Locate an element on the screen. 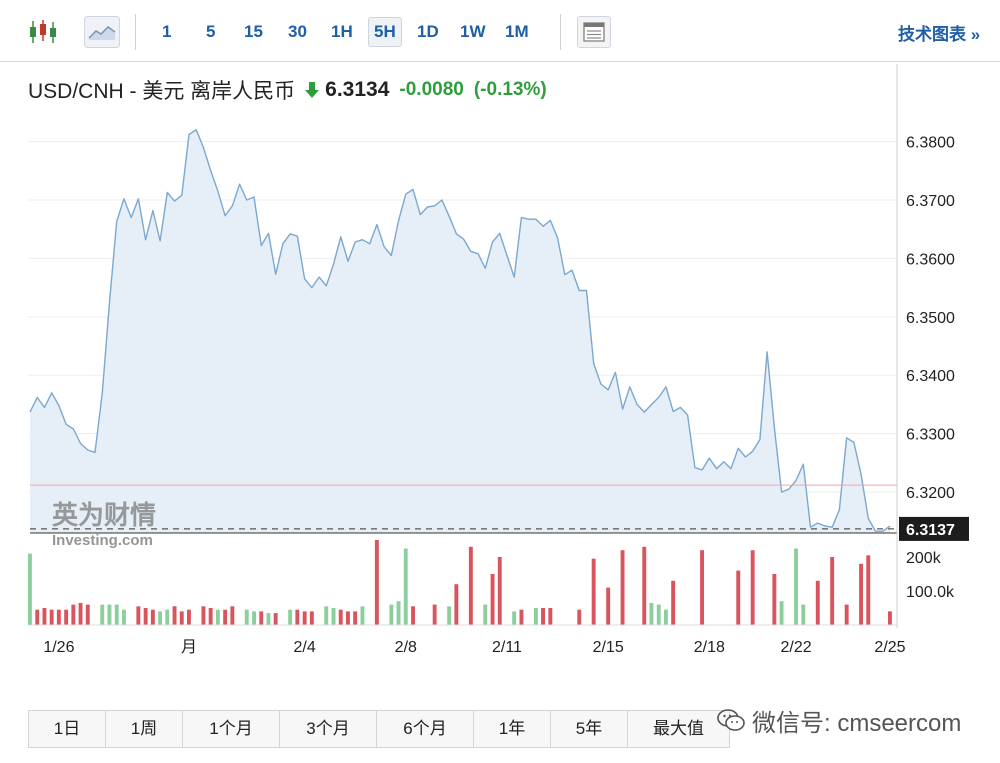 The image size is (1000, 763). last-price-tag: 6.3137 is located at coordinates (934, 528).